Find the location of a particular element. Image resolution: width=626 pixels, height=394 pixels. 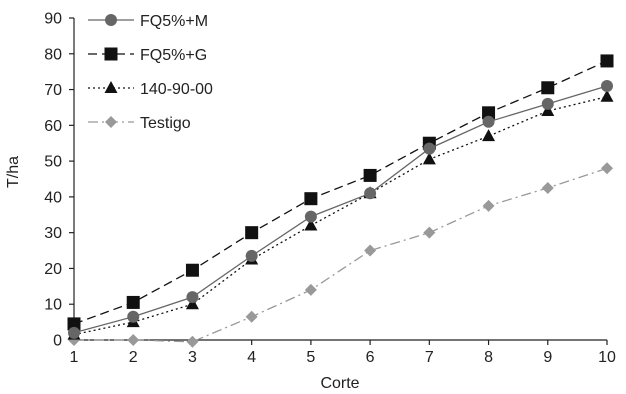

y-tick-label: 10 is located at coordinates (53, 305).